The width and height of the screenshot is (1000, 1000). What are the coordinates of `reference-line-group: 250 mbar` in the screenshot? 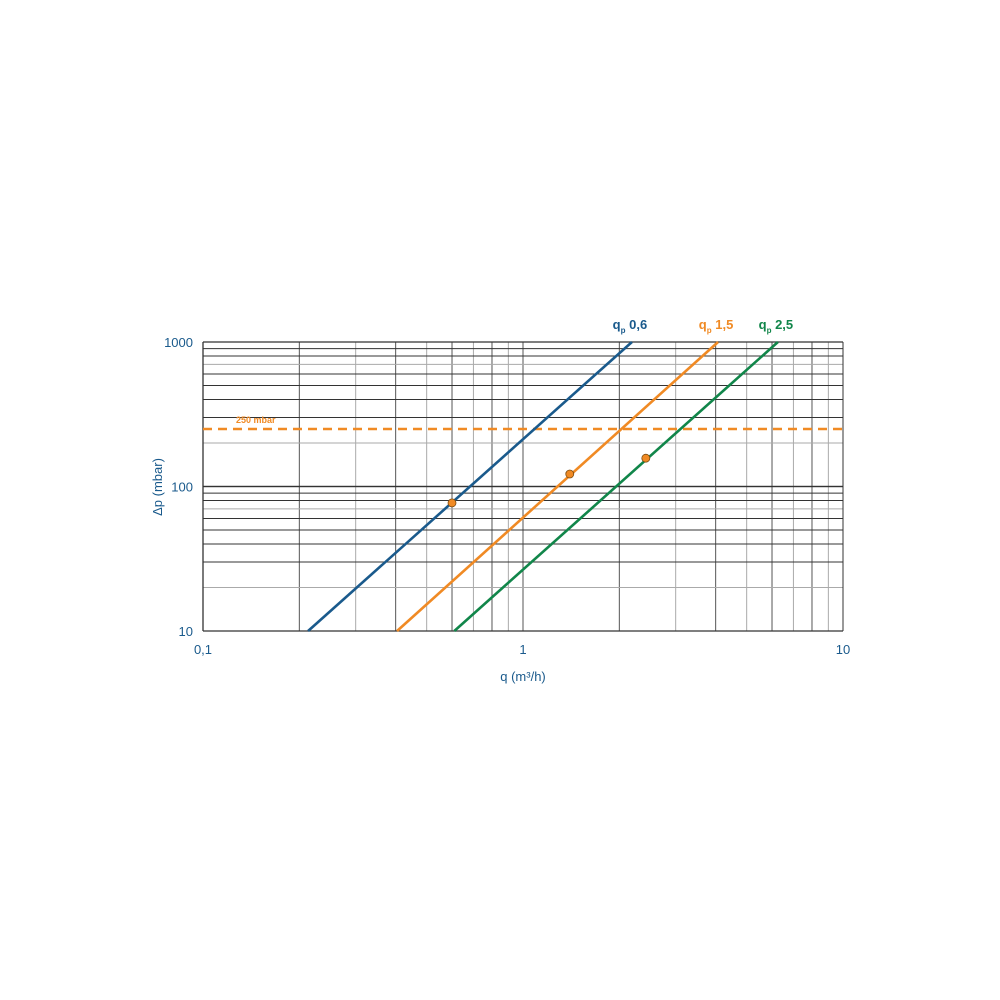 It's located at (524, 423).